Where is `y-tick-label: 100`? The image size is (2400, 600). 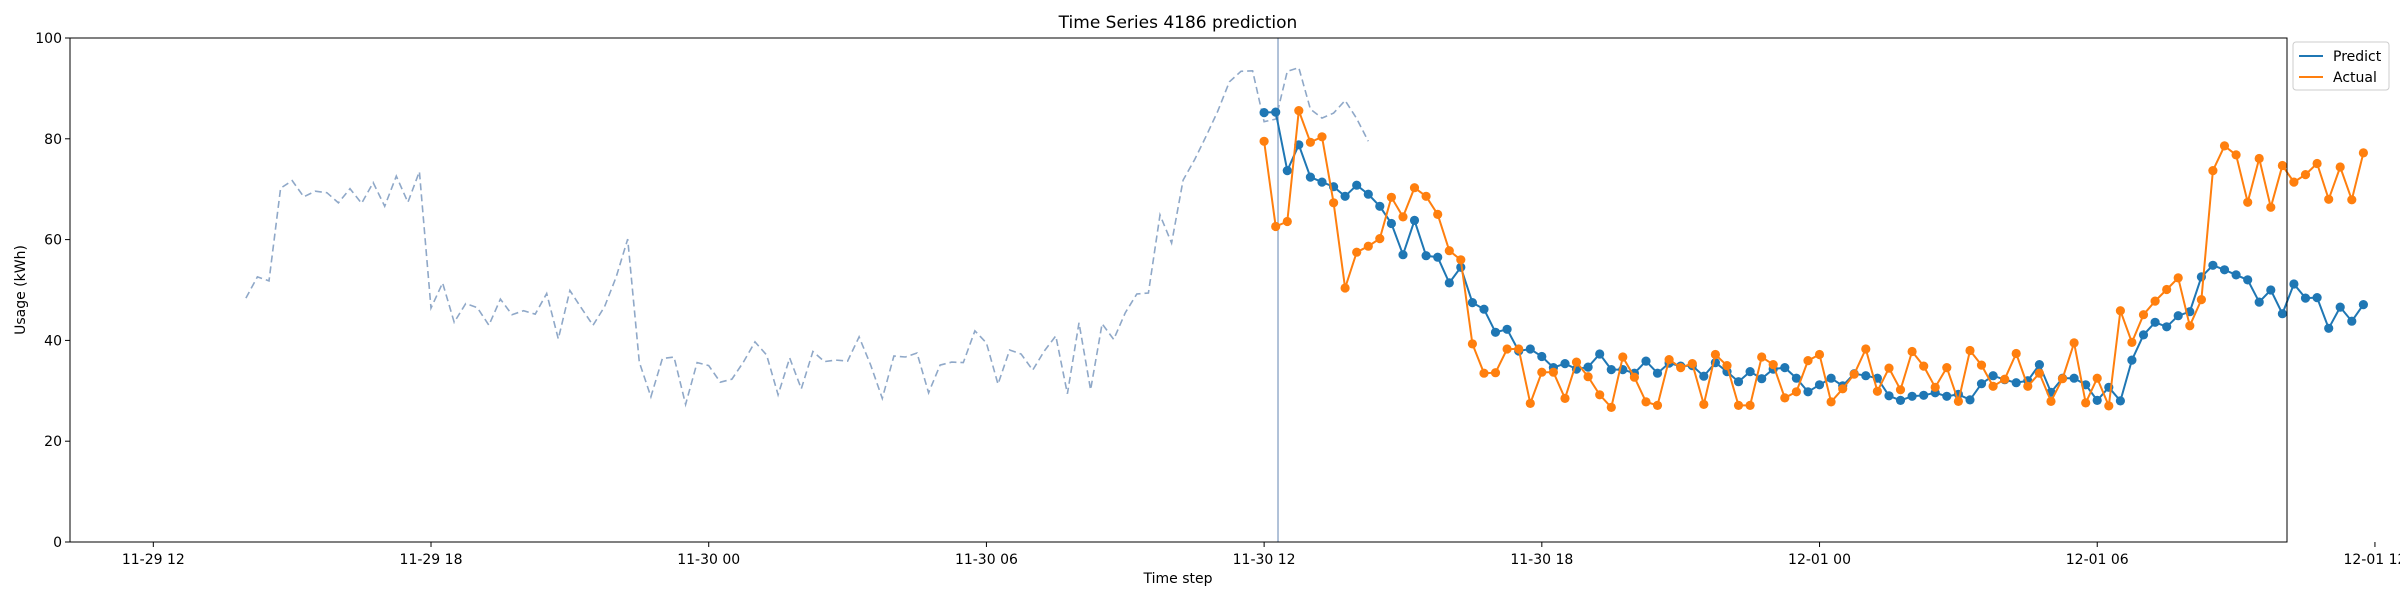
y-tick-label: 100 is located at coordinates (48, 39).